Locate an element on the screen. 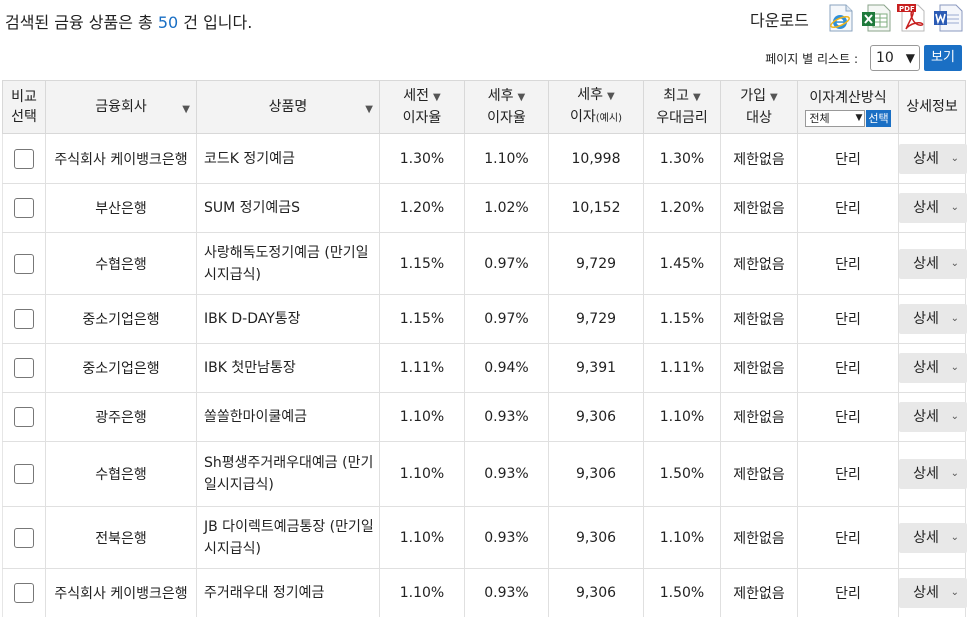 The image size is (970, 617). col-max-rate: 최고 ▼ 우대금리 is located at coordinates (682, 107).